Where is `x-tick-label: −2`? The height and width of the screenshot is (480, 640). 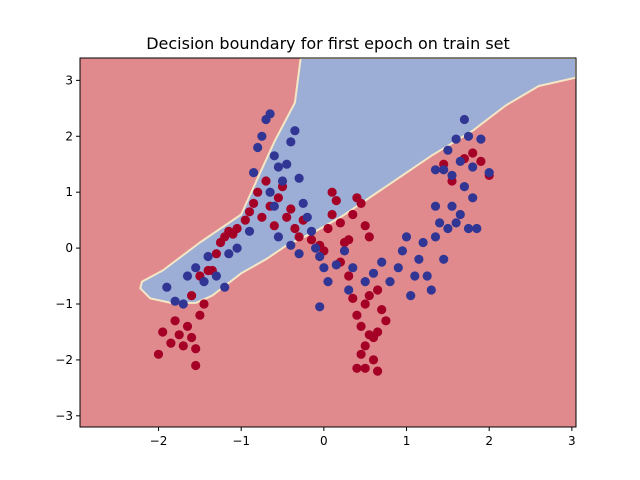 x-tick-label: −2 is located at coordinates (159, 441).